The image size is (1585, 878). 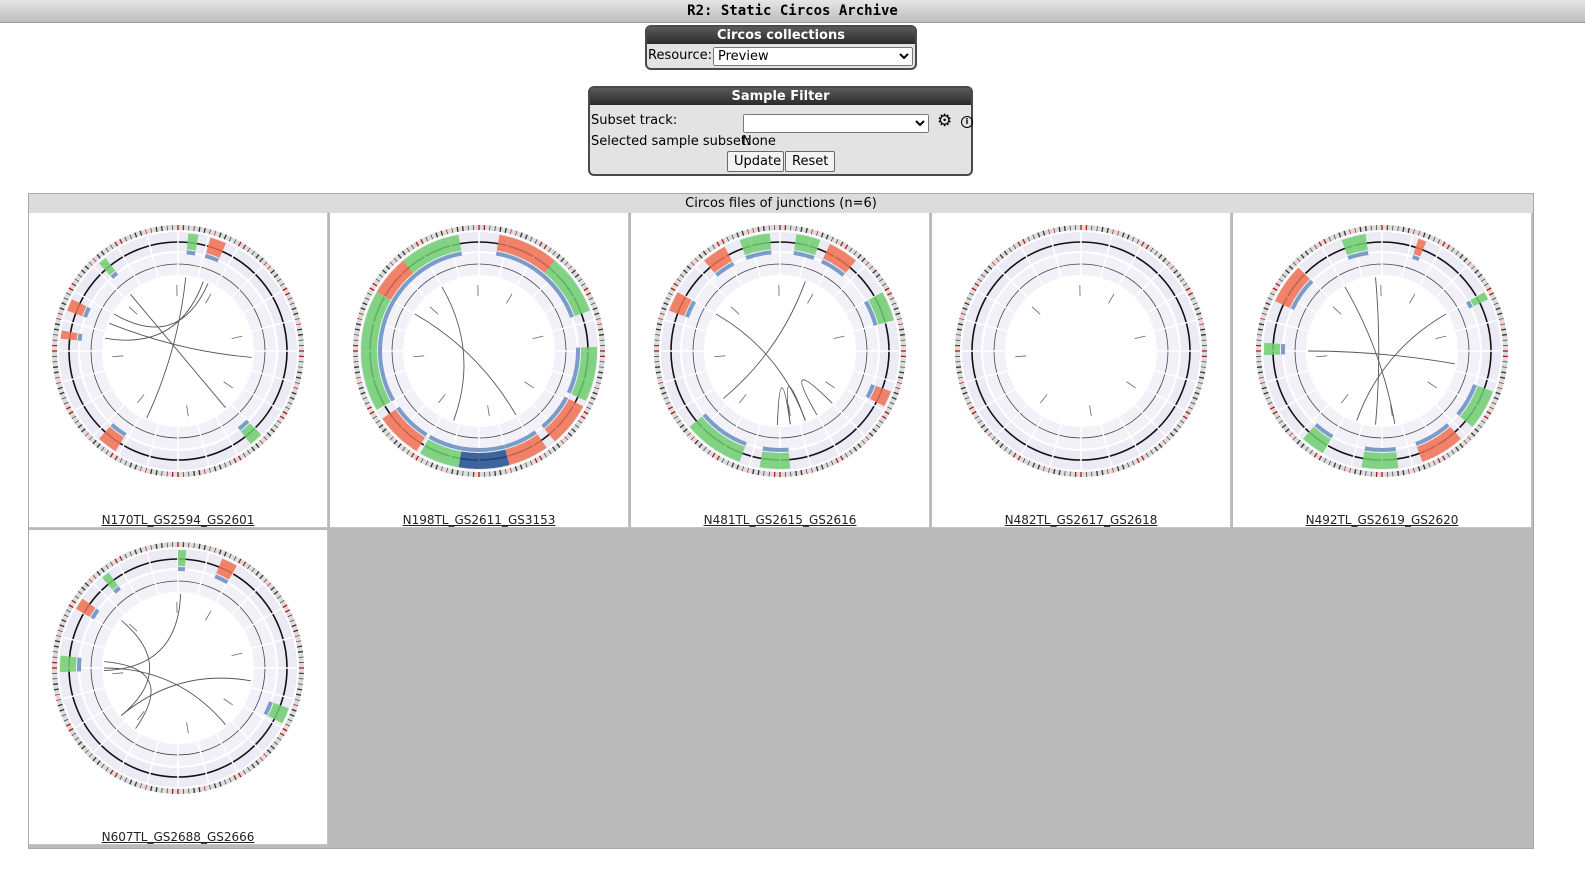 What do you see at coordinates (479, 520) in the screenshot?
I see `circos-file-link: N198TL_GS2611_GS3153` at bounding box center [479, 520].